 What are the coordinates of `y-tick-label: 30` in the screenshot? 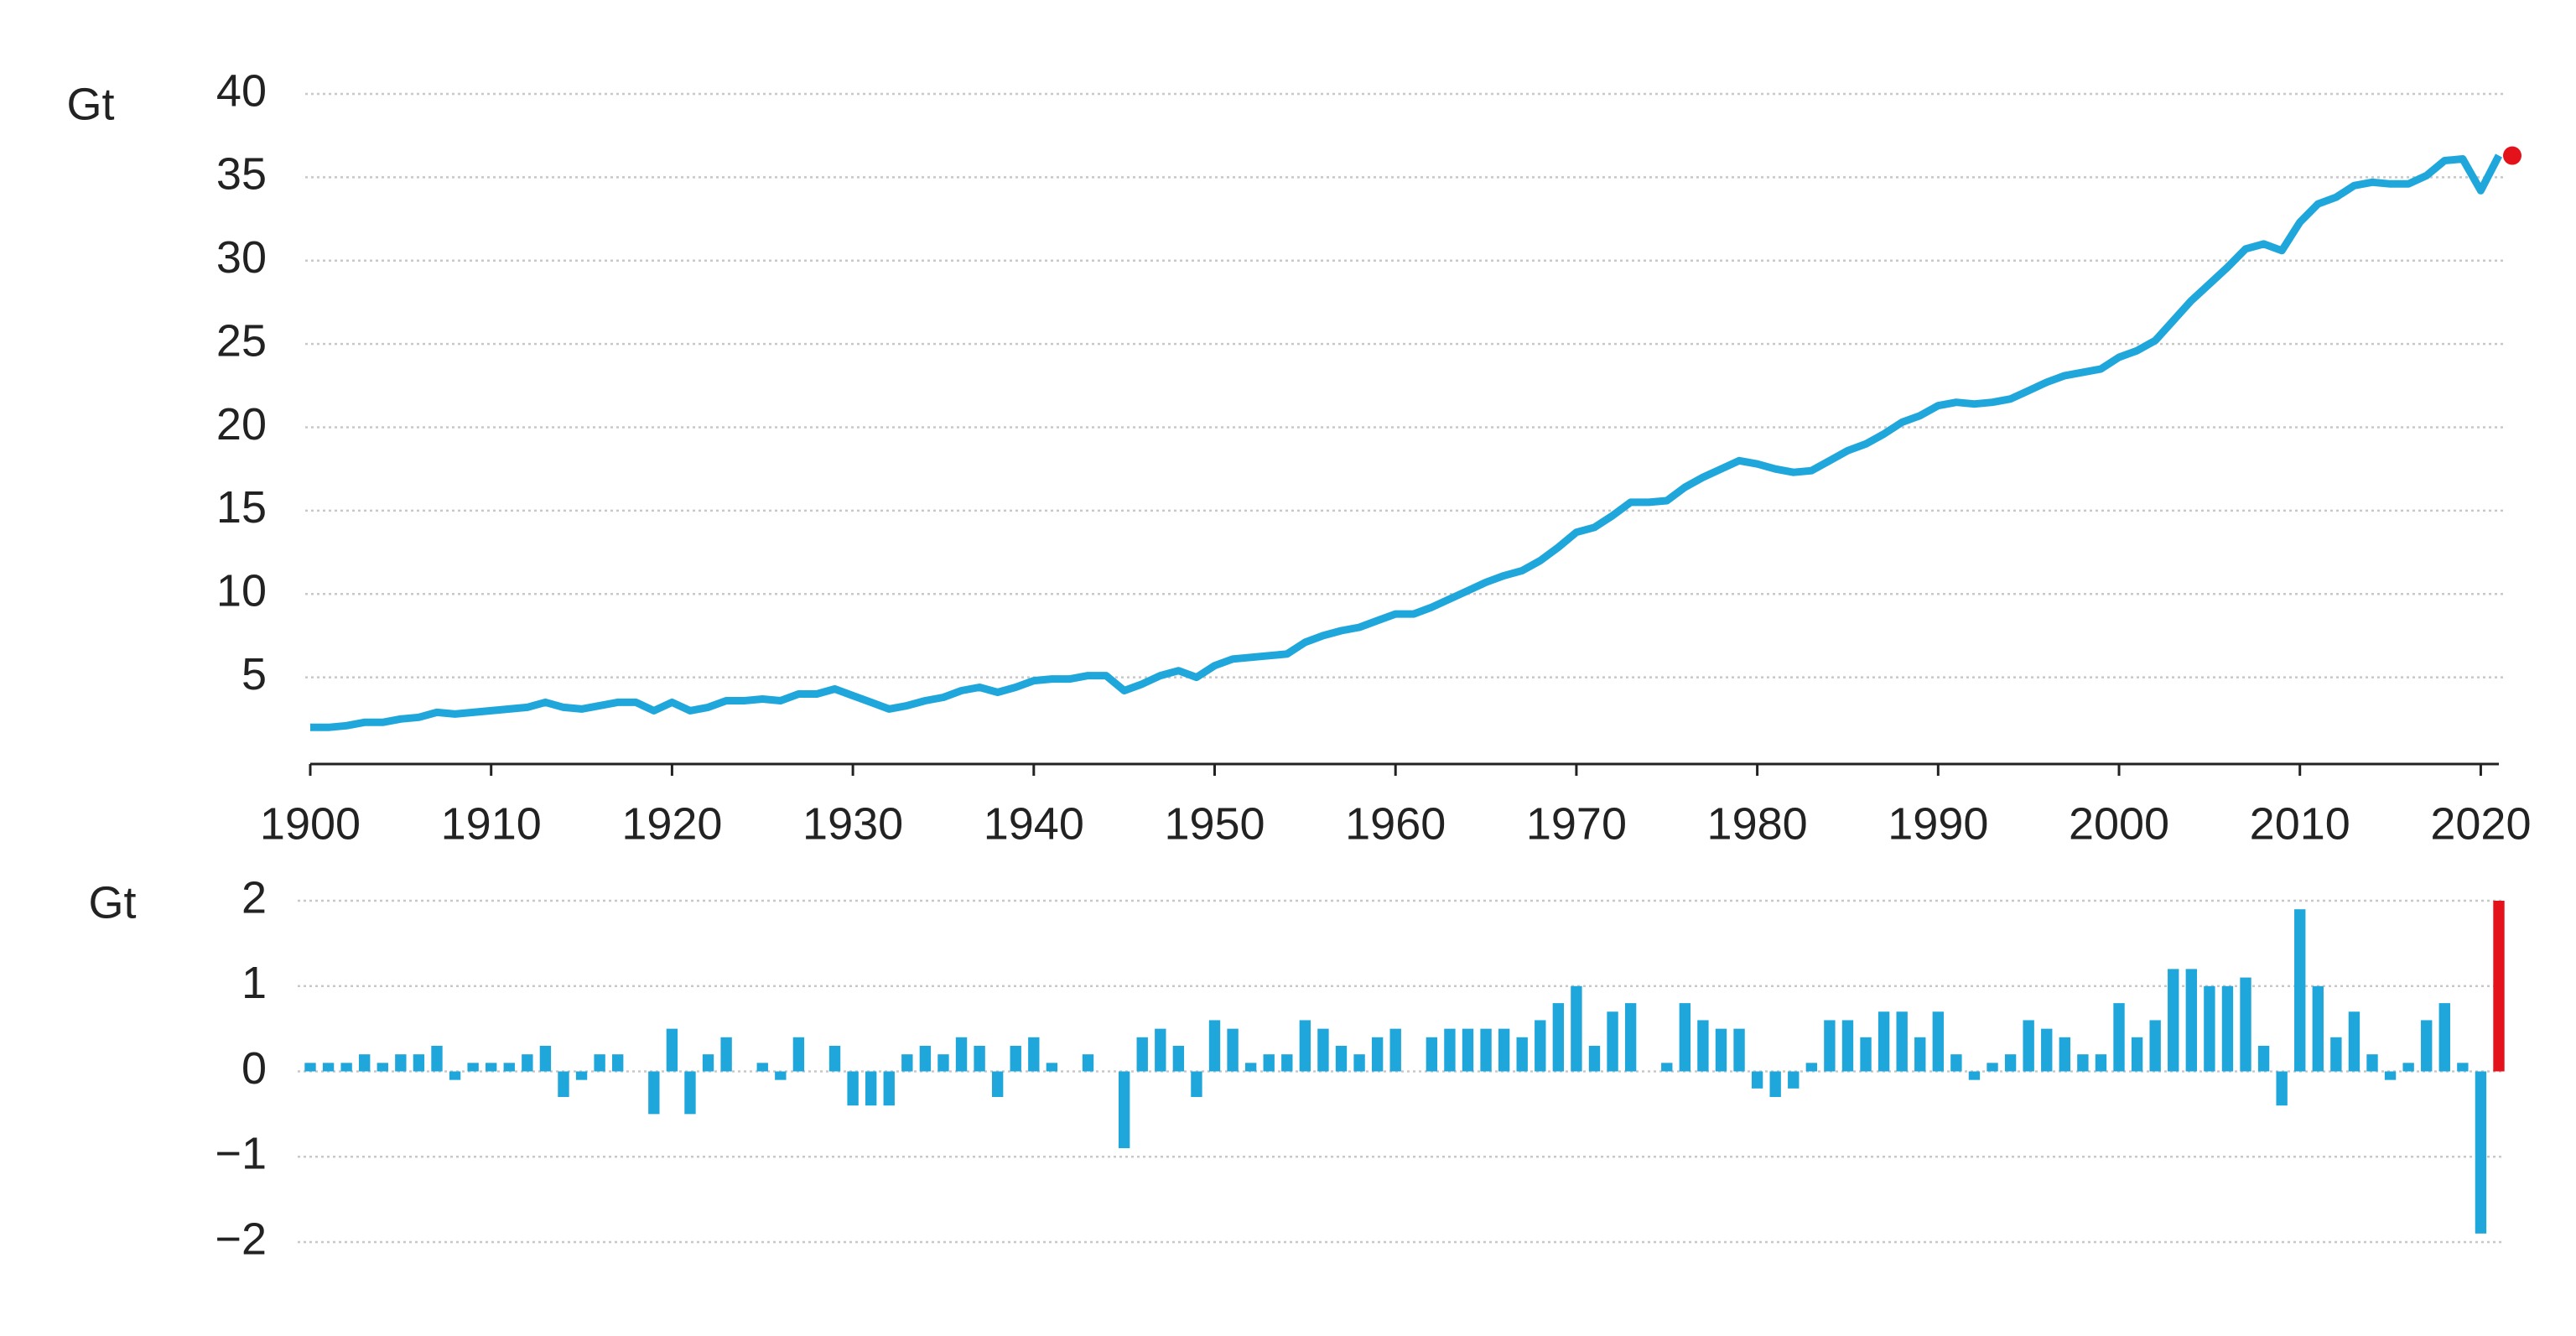 It's located at (241, 257).